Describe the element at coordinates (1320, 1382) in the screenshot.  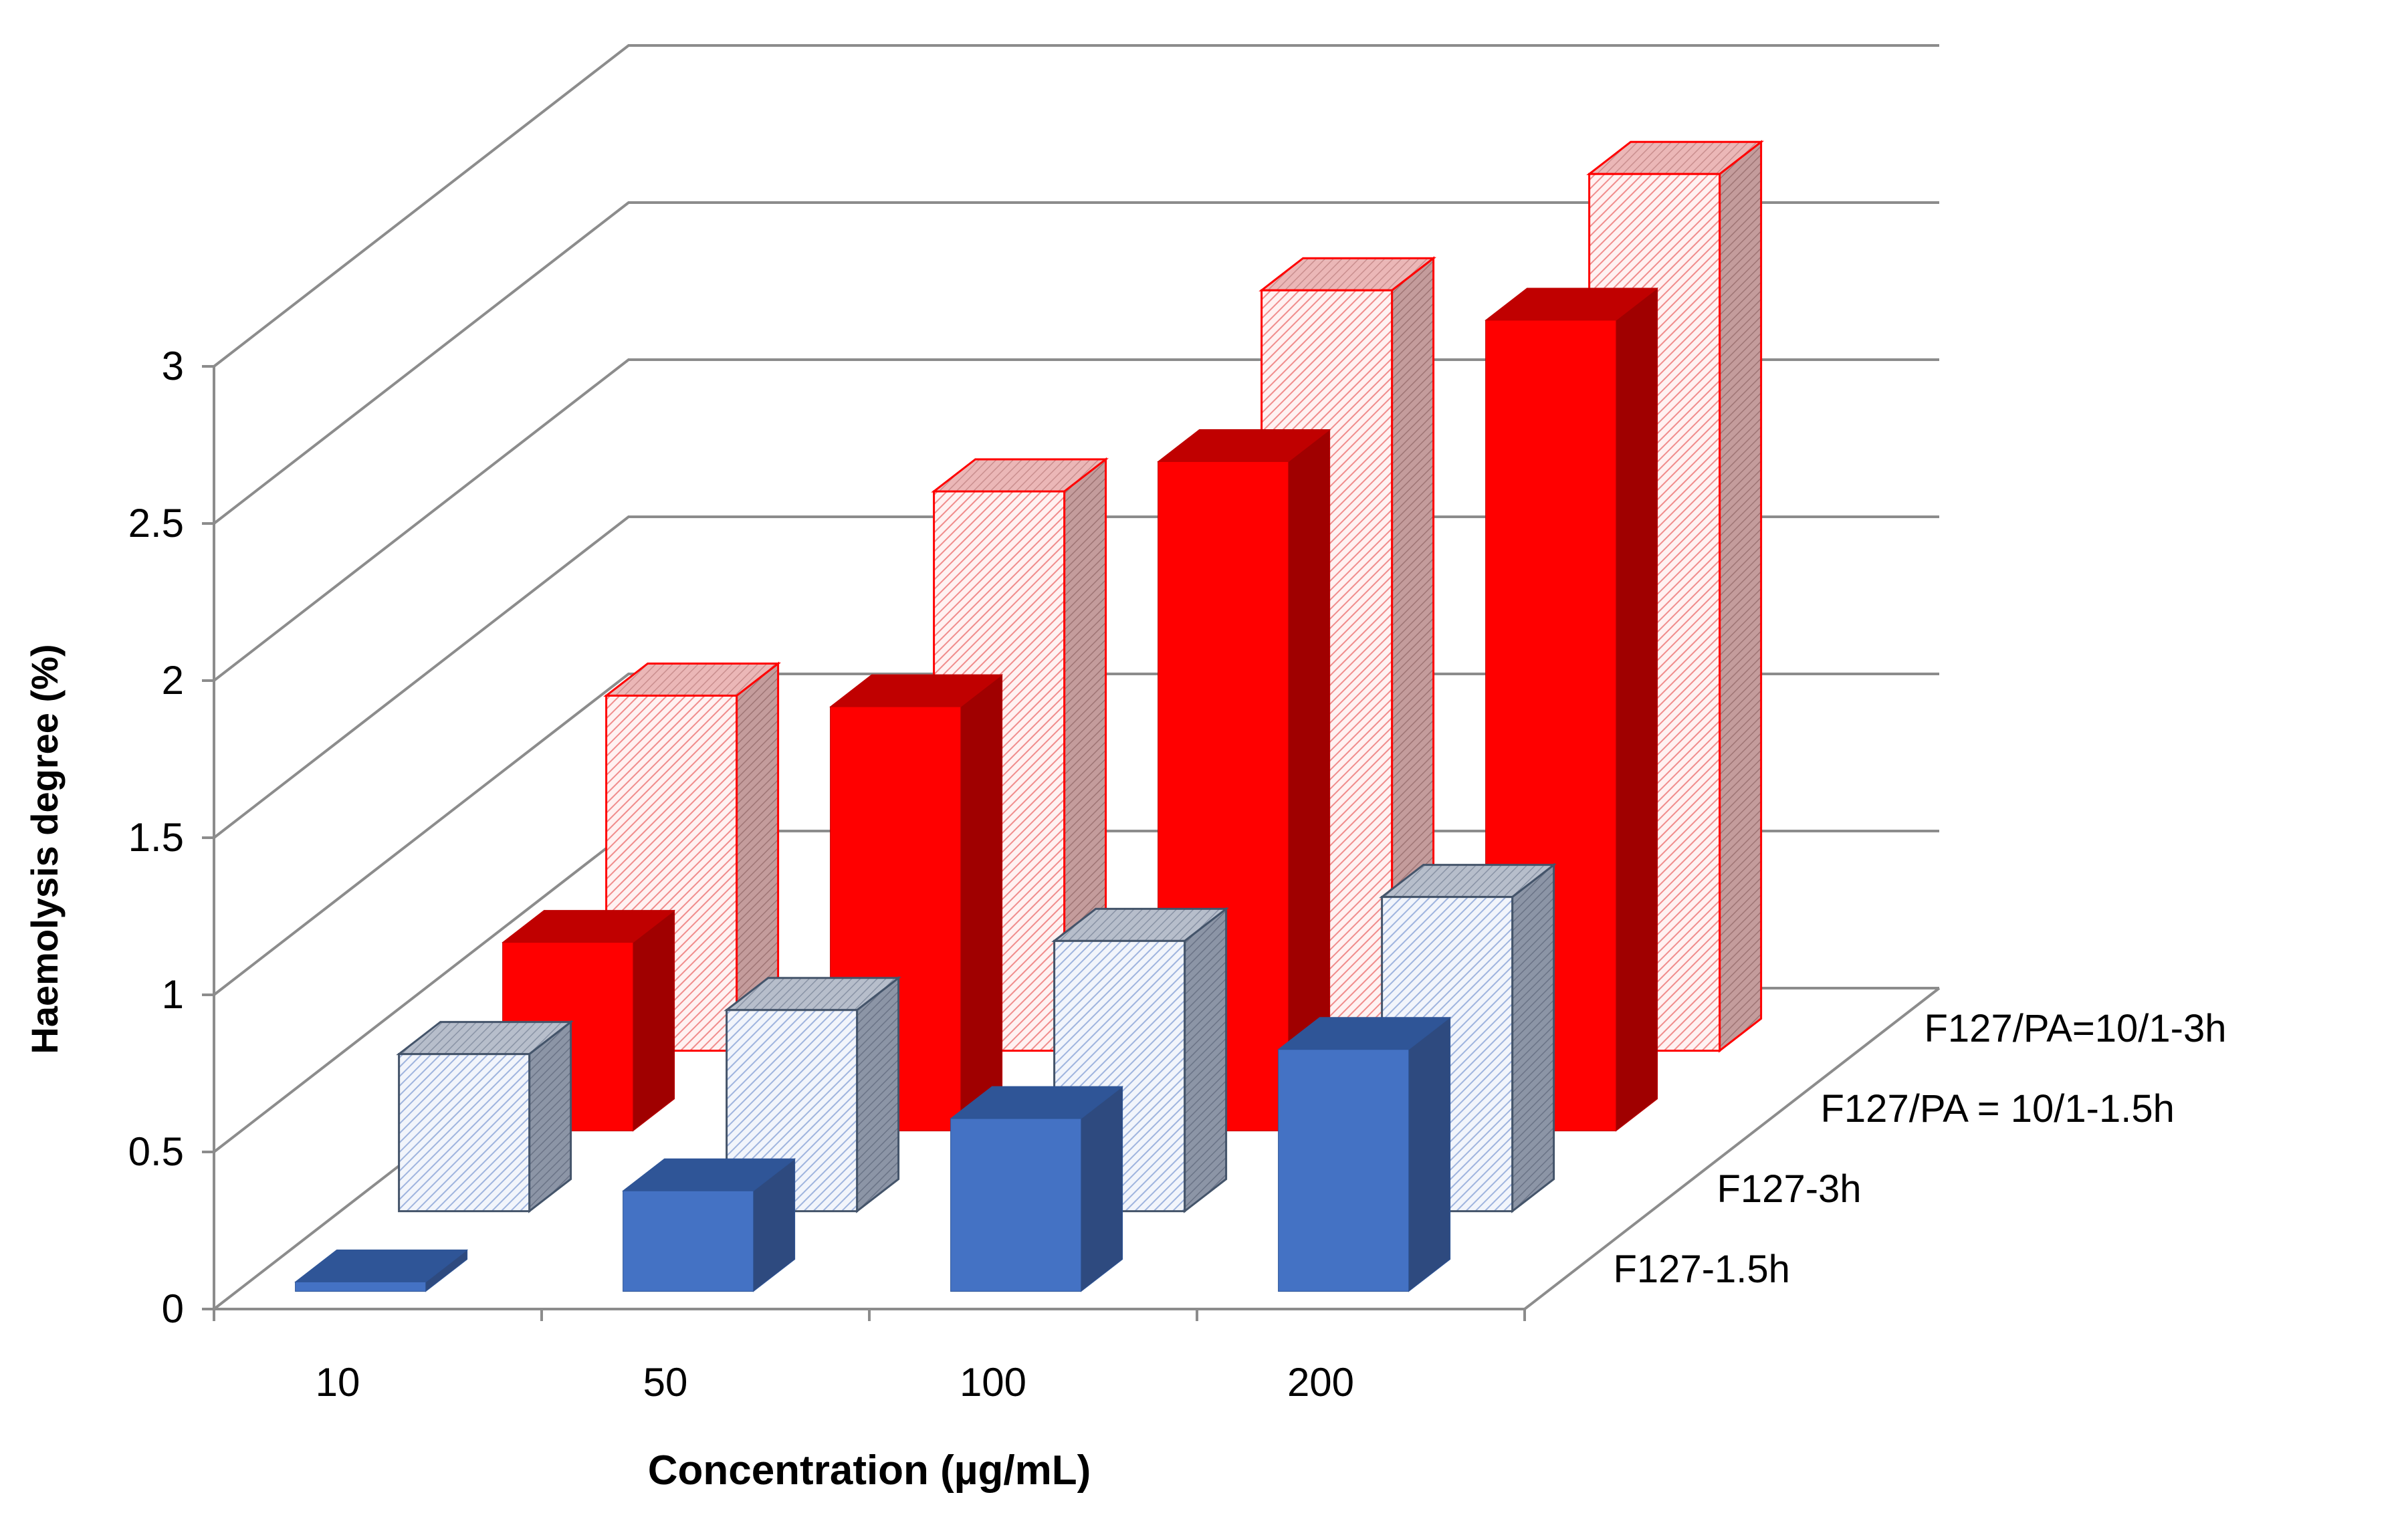
I see `x-tick-label: 200` at that location.